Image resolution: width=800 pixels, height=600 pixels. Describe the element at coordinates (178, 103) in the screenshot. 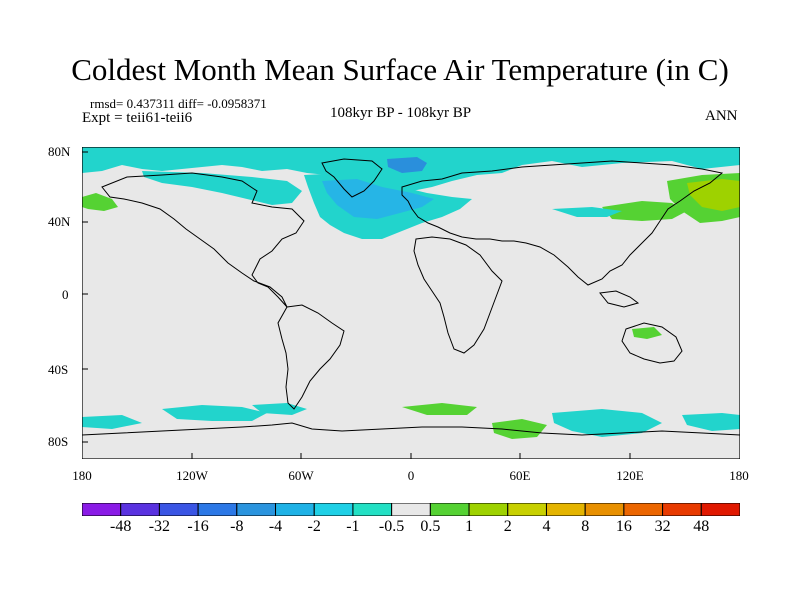

I see `stats-text: rmsd= 0.437311 diff= -0.0958371` at that location.